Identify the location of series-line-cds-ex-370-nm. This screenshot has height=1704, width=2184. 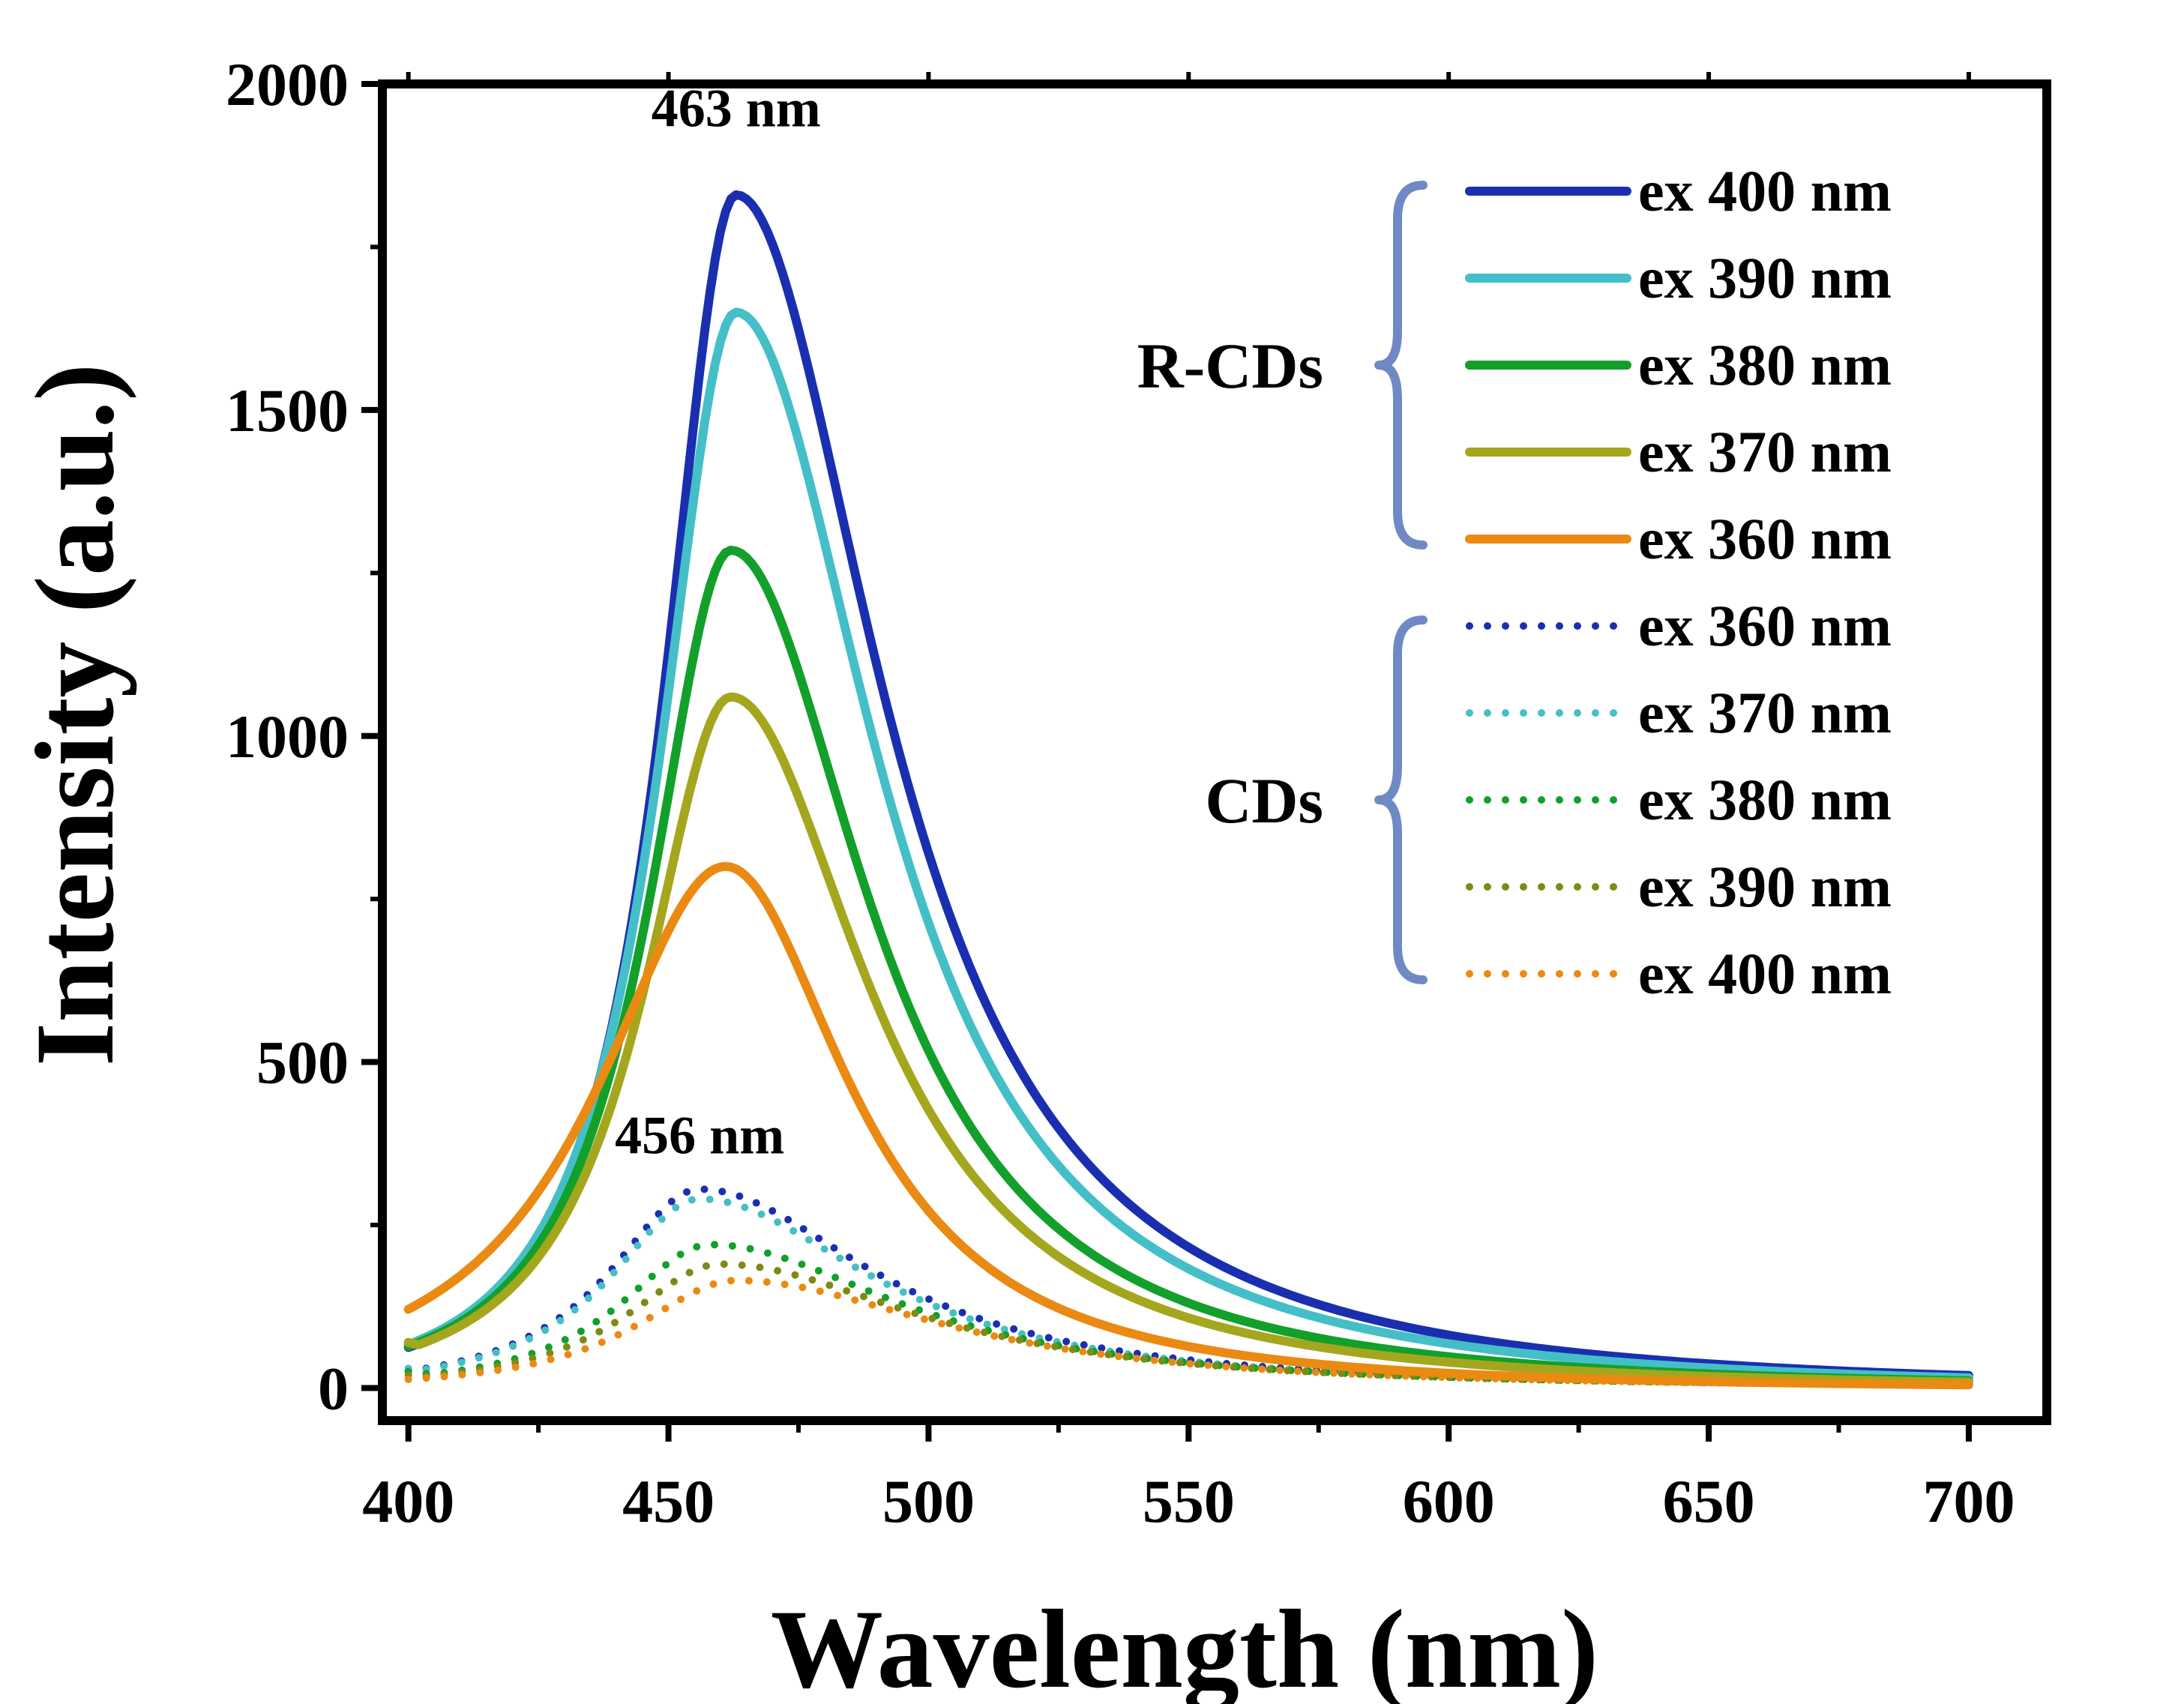
(1188, 1292).